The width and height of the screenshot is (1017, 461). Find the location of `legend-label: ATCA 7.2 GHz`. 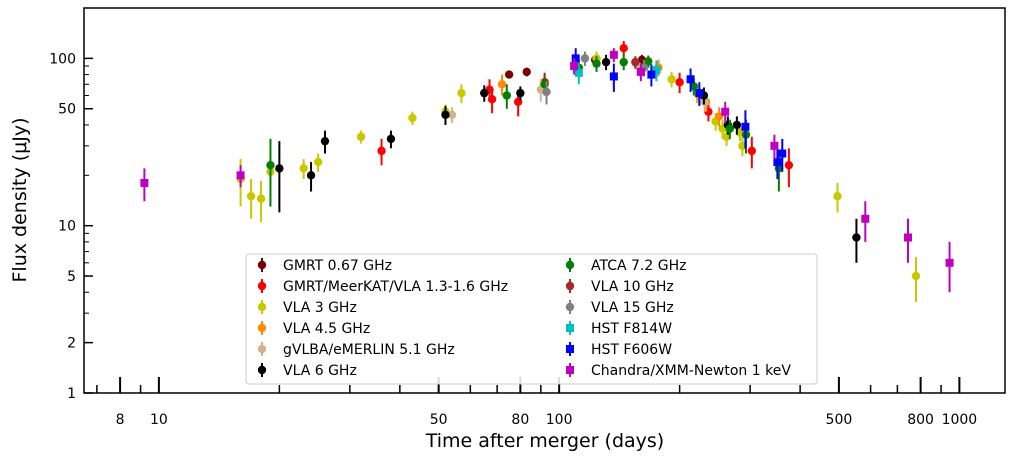

legend-label: ATCA 7.2 GHz is located at coordinates (638, 266).